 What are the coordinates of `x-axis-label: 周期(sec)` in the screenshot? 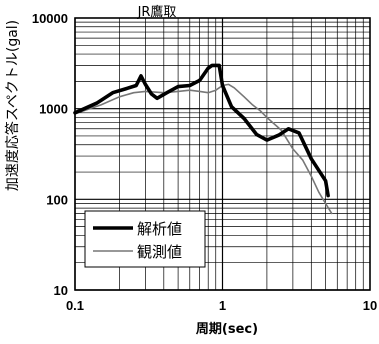 It's located at (227, 329).